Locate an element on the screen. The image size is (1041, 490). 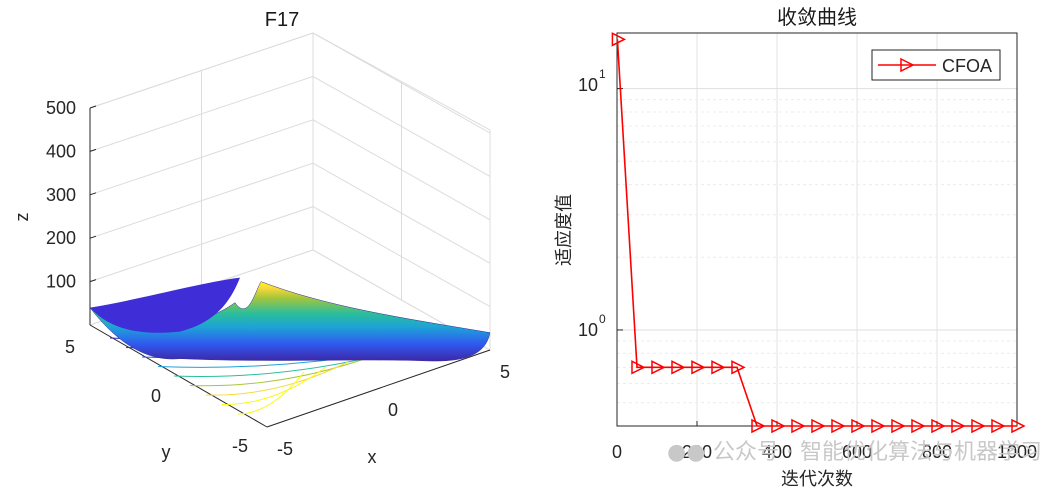
svg-text: 1 is located at coordinates (602, 74).